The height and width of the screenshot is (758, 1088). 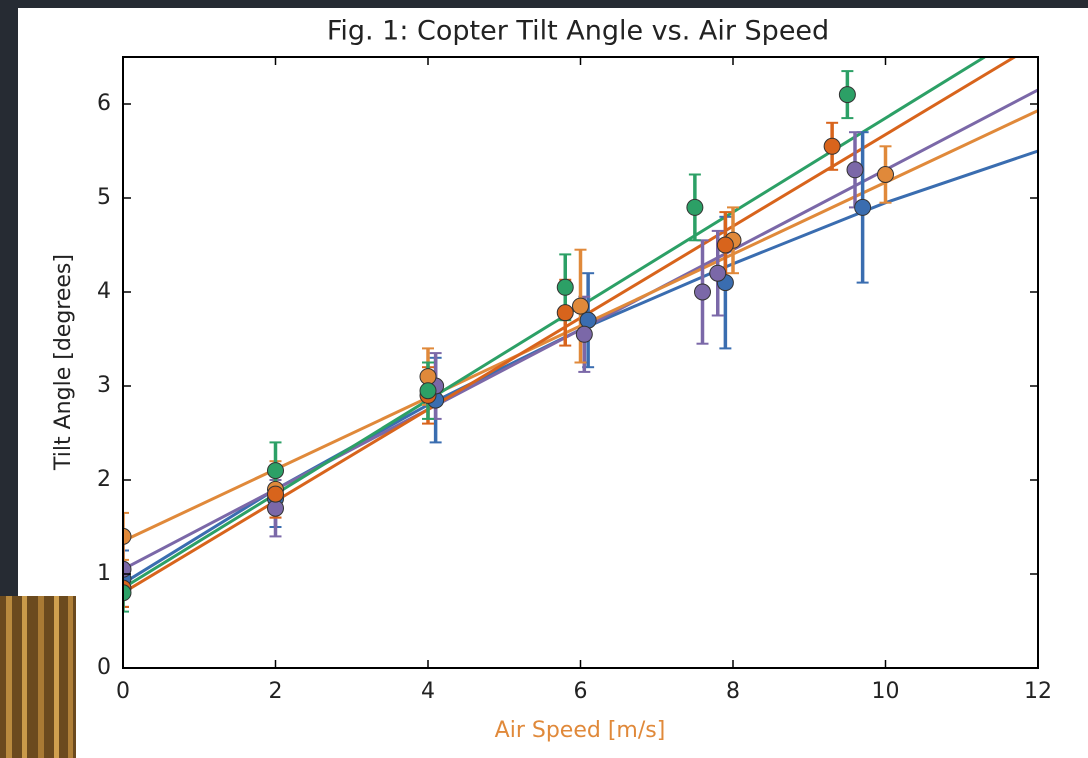 I want to click on x-tick-label: 4, so click(x=428, y=691).